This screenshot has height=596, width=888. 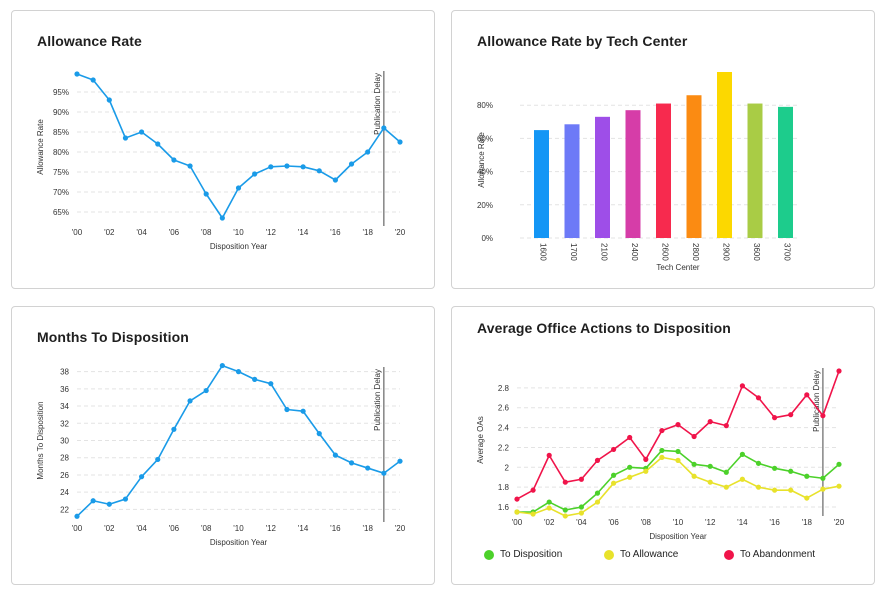 What do you see at coordinates (239, 542) in the screenshot?
I see `x-axis-label: Disposition Year` at bounding box center [239, 542].